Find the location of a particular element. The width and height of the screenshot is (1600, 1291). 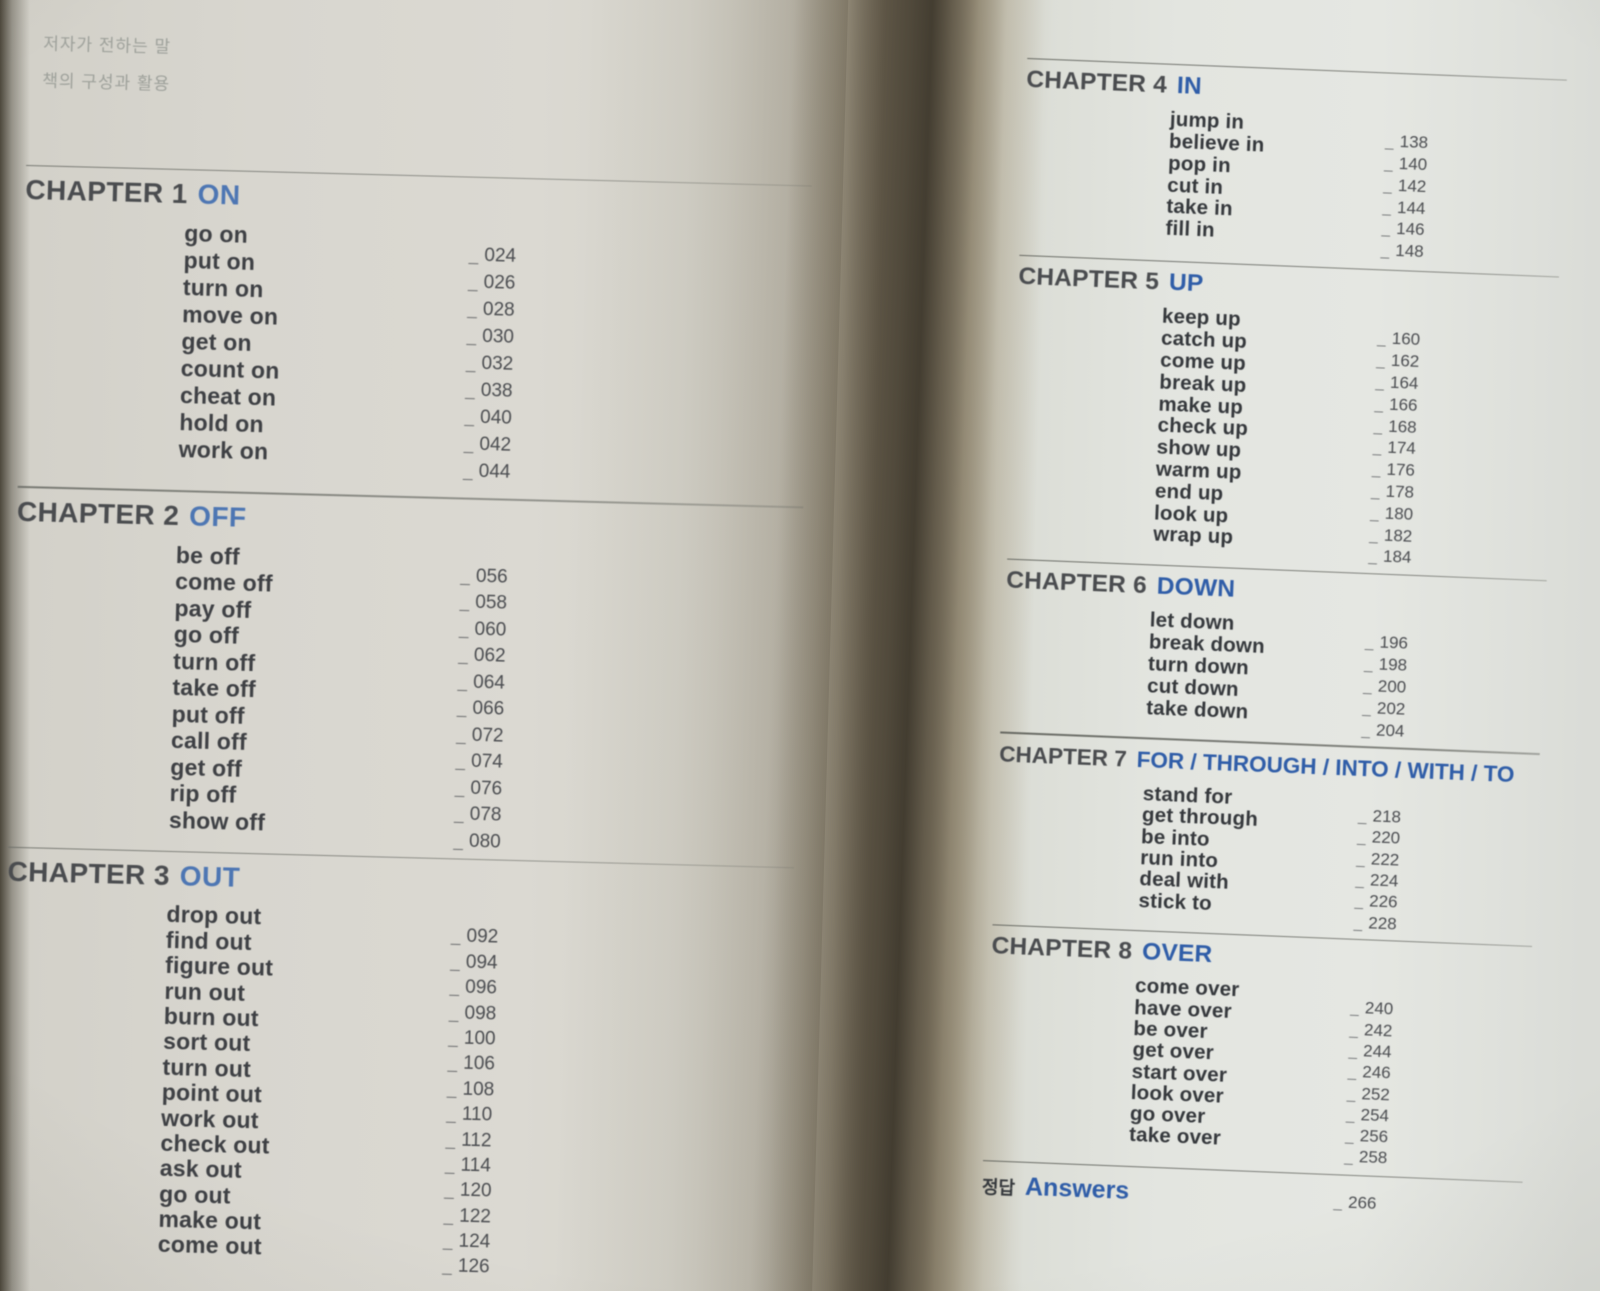

toc-entry-page: _ 028 is located at coordinates (491, 310).